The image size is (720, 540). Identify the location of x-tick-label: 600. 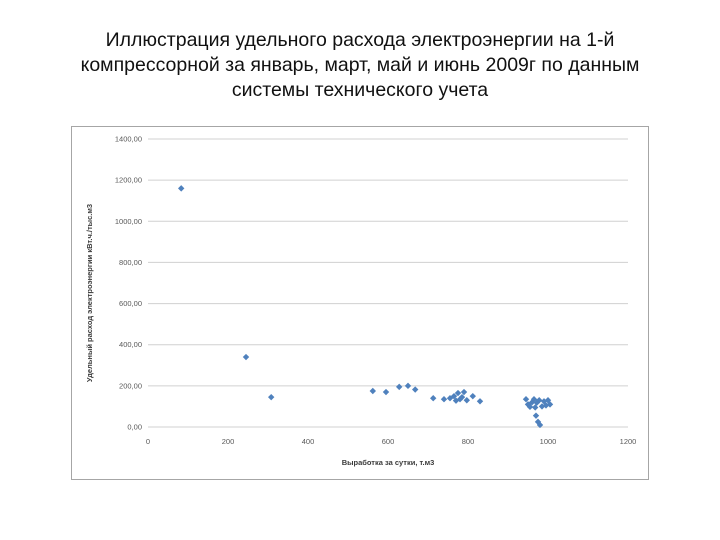
(388, 441).